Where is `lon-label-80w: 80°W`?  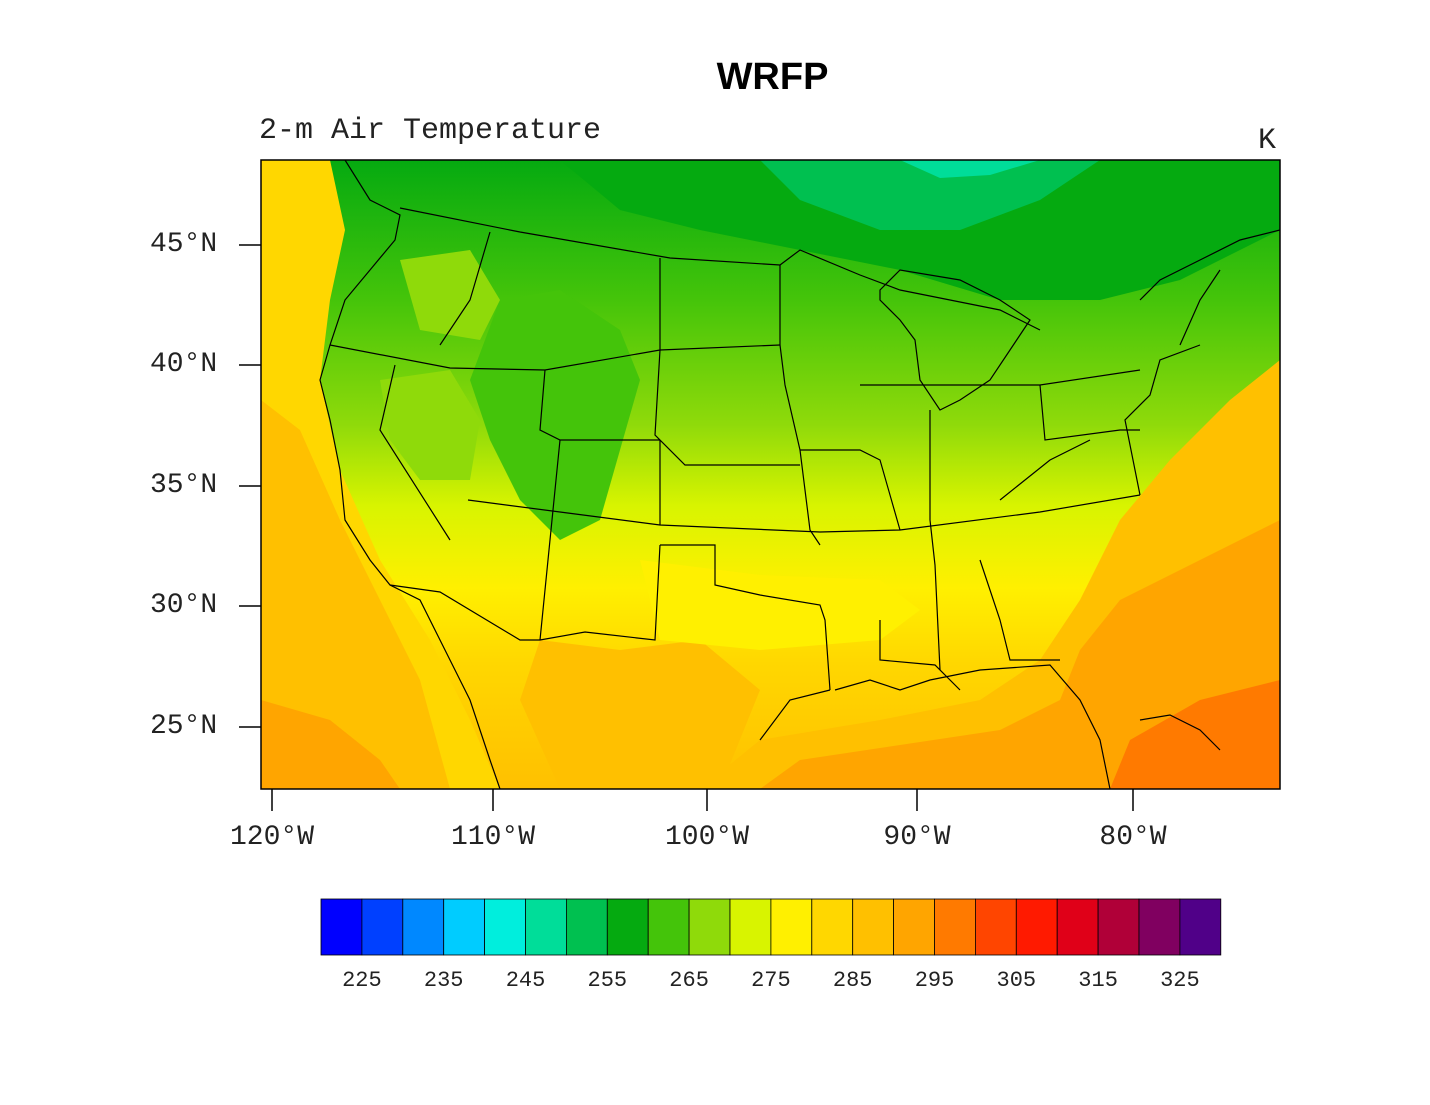 lon-label-80w: 80°W is located at coordinates (1133, 837).